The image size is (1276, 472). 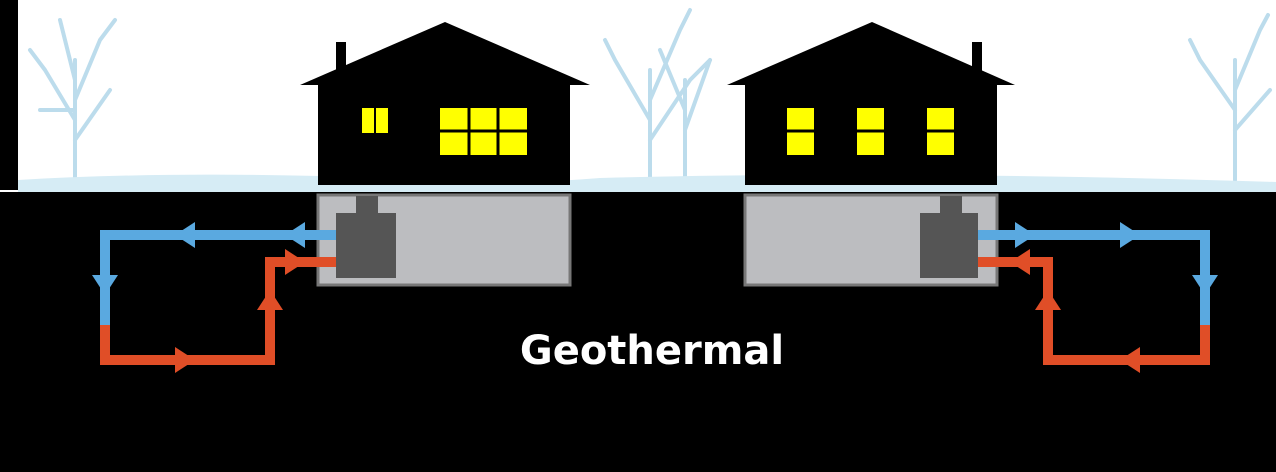 What do you see at coordinates (652, 351) in the screenshot?
I see `diagram-label: Geothermal` at bounding box center [652, 351].